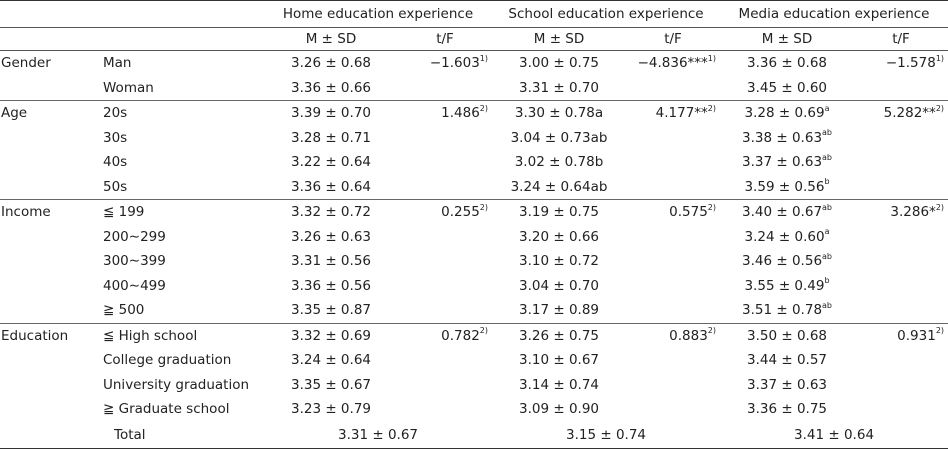  I want to click on school-msd: 3.04 ± 0.73ab, so click(559, 138).